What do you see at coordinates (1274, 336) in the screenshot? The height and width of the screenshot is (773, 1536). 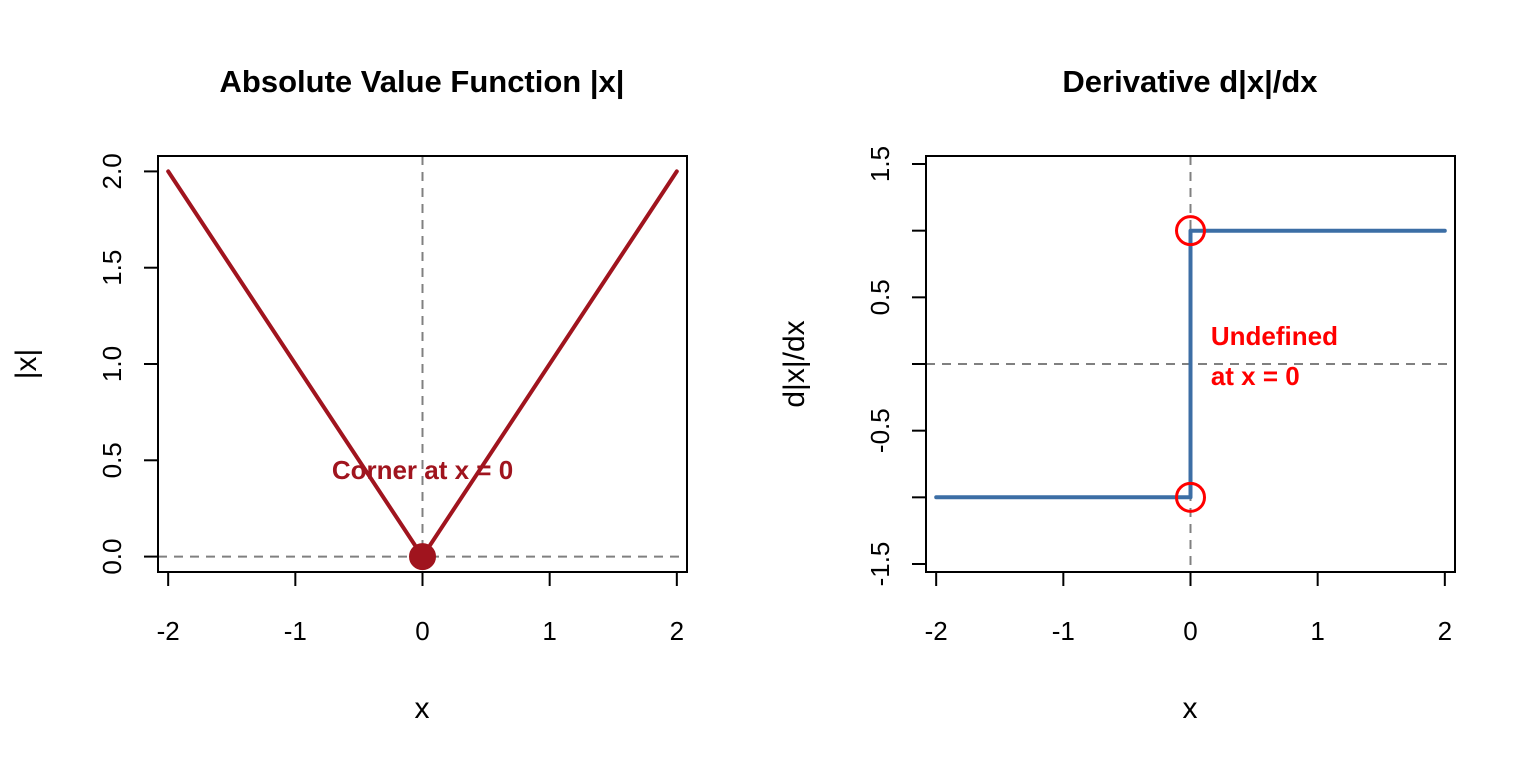 I see `annotation-text: Undefined` at bounding box center [1274, 336].